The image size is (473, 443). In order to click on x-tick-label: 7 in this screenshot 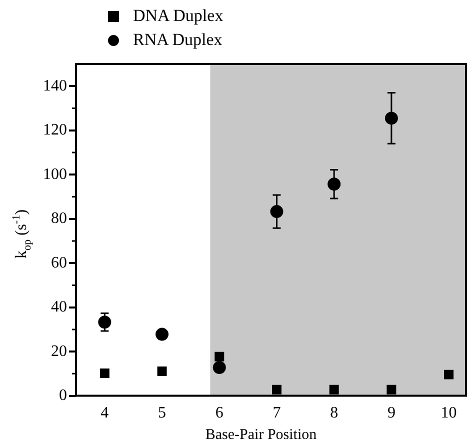, I will do `click(276, 413)`.